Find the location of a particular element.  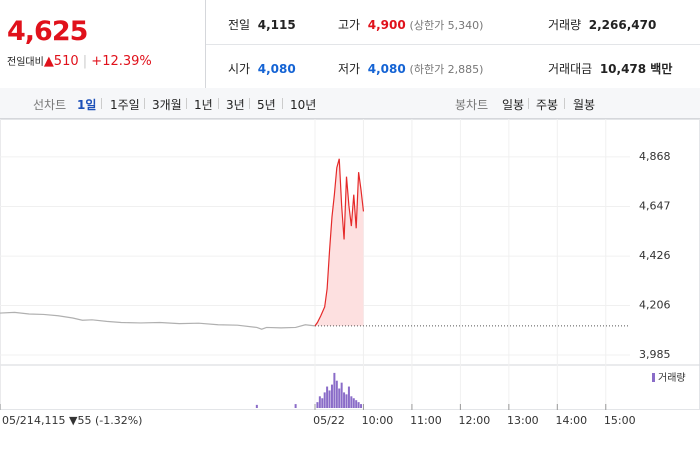

y-tick-label: 3,985 is located at coordinates (655, 354).